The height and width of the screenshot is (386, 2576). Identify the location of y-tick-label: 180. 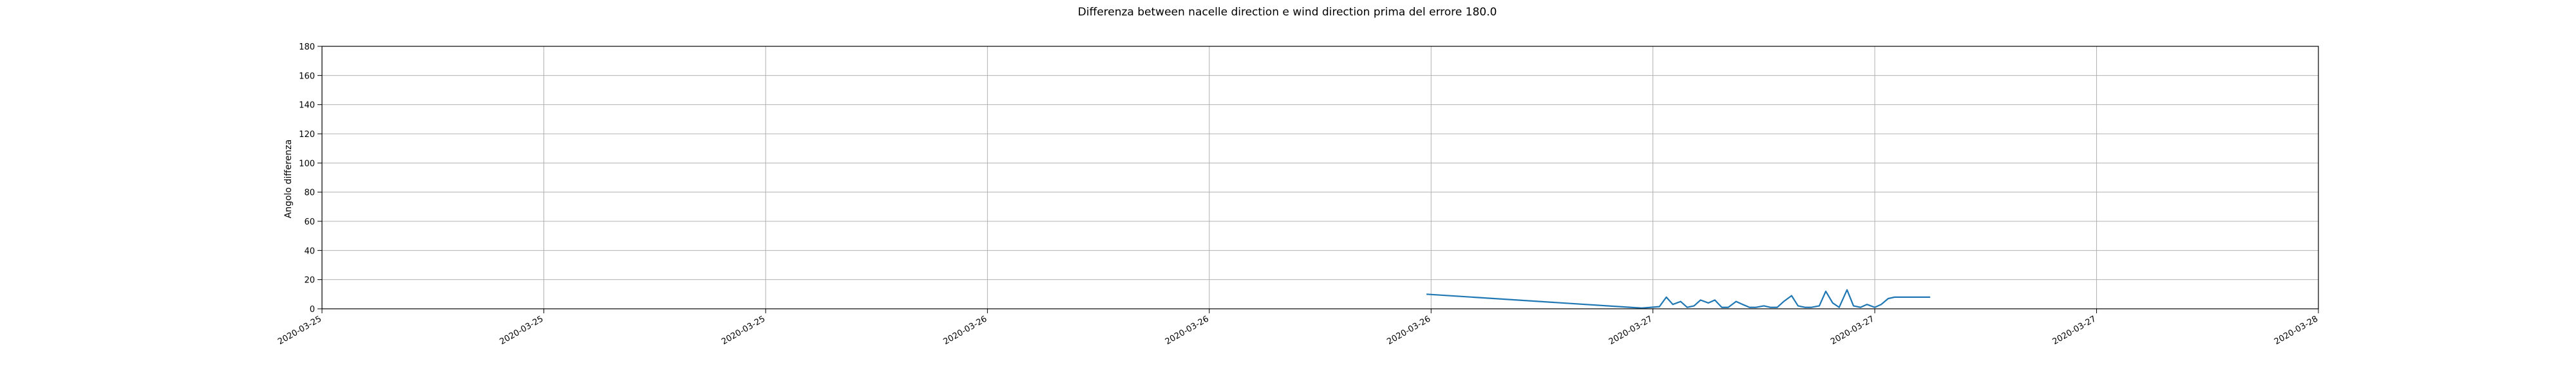
(307, 47).